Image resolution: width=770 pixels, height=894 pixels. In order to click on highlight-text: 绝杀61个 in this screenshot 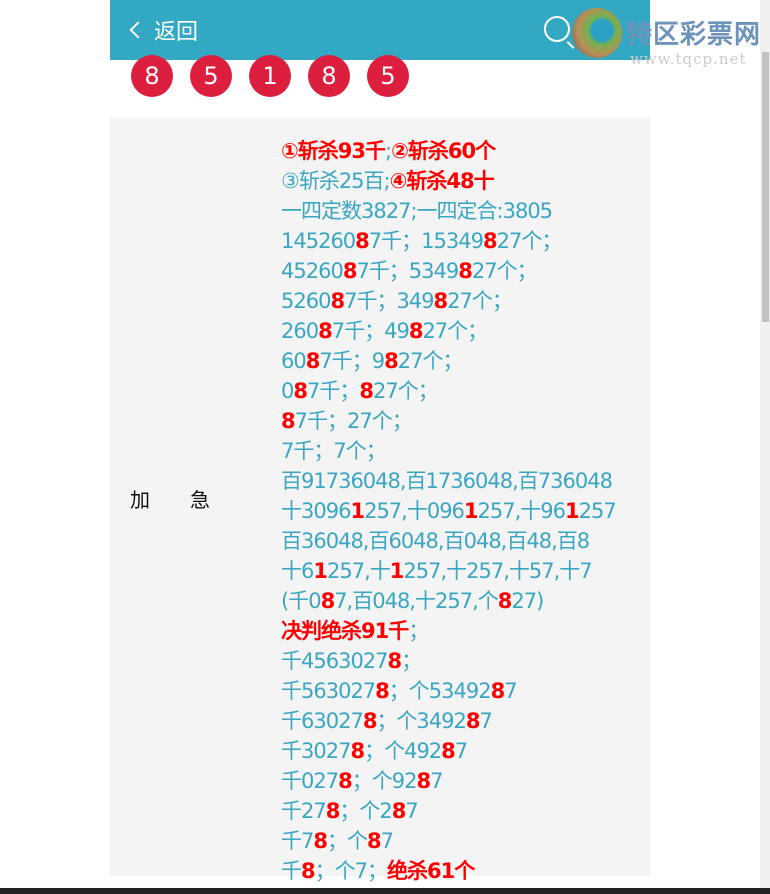, I will do `click(431, 871)`.